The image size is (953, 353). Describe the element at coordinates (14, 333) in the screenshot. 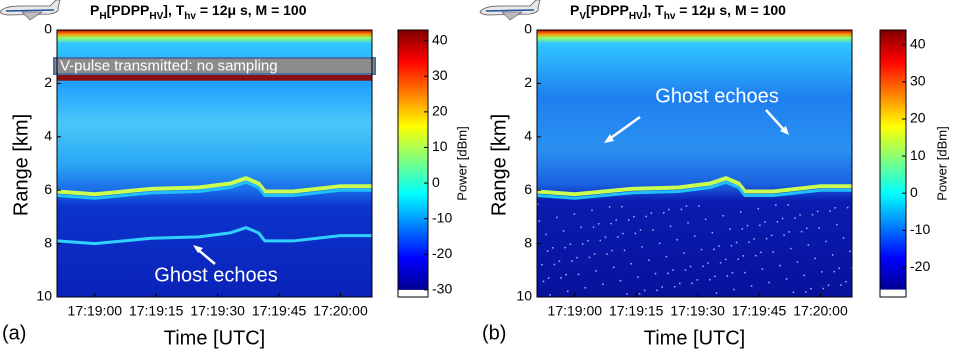

I see `panel-label: (a)` at that location.